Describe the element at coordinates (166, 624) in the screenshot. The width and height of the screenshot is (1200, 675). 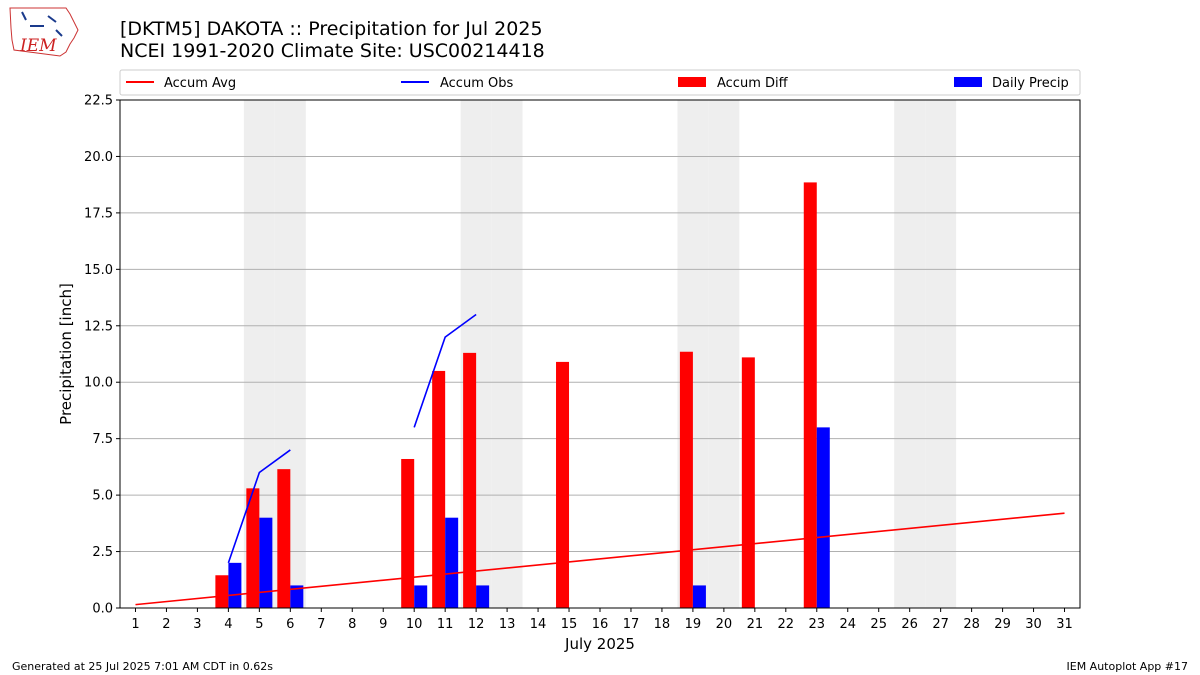
I see `x-tick-label-2: 2` at that location.